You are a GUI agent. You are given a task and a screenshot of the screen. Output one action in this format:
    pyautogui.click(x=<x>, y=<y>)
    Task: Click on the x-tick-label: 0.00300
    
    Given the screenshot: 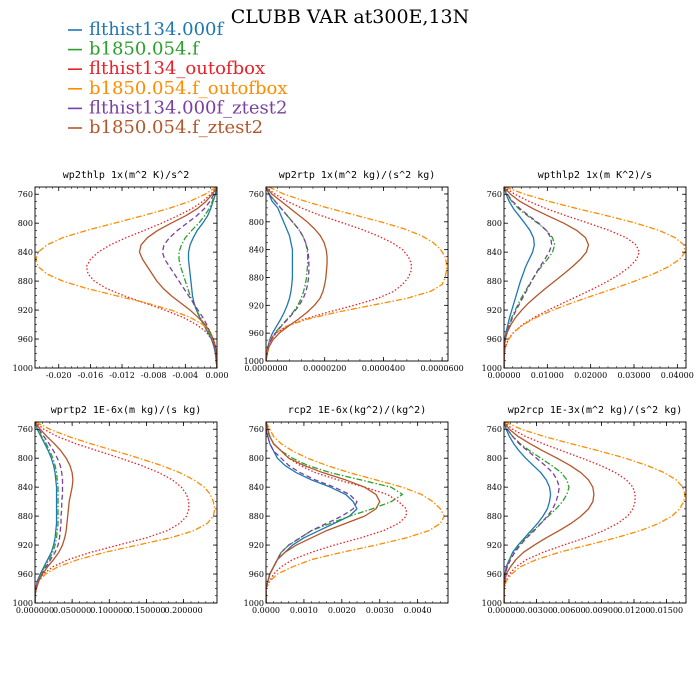 What is the action you would take?
    pyautogui.click(x=536, y=610)
    